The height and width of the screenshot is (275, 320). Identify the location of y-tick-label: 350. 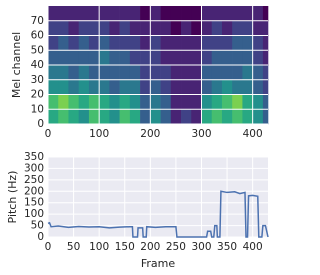
(34, 157).